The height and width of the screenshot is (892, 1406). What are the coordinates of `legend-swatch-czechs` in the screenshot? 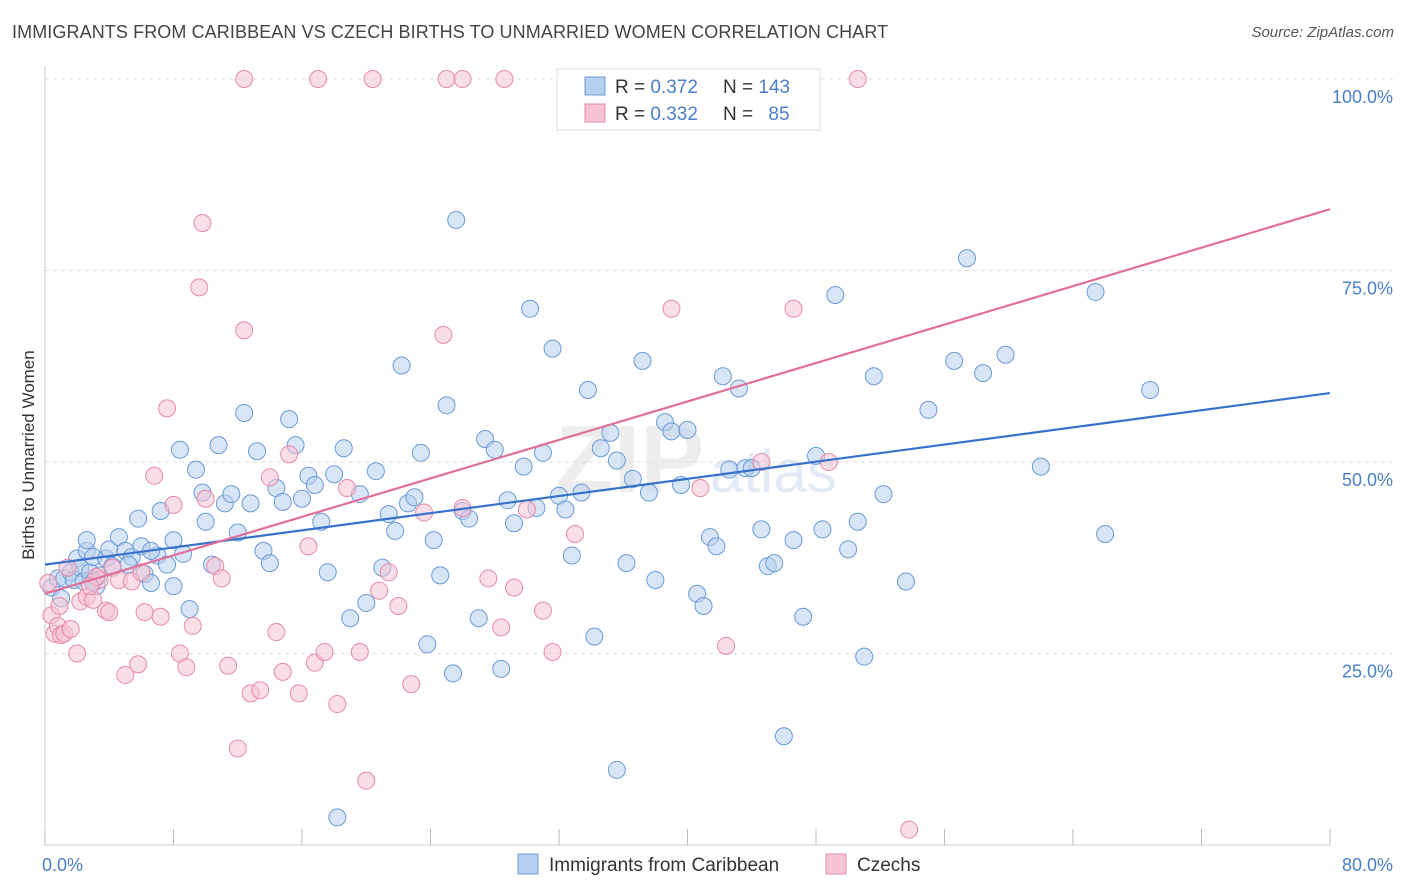 It's located at (595, 113).